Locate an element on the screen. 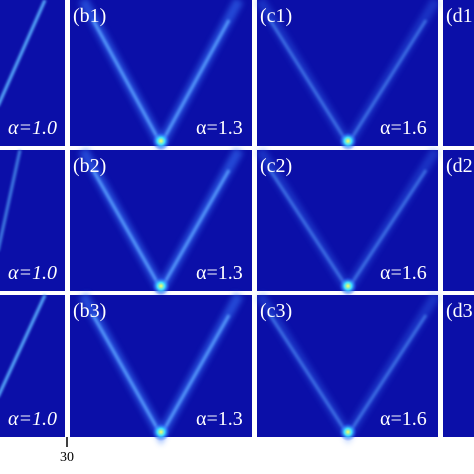 The image size is (474, 474). panel-label: (b3) is located at coordinates (89, 311).